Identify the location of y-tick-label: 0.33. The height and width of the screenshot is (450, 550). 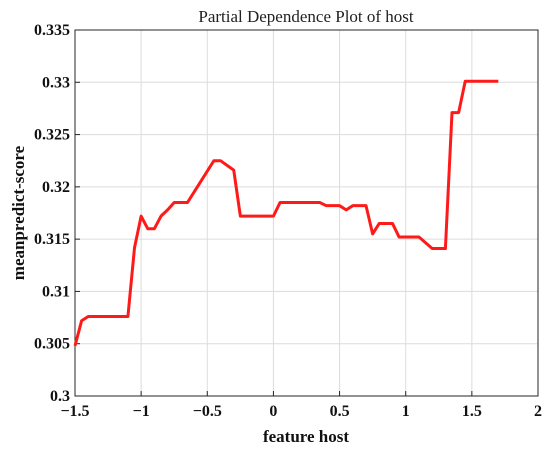
(56, 82).